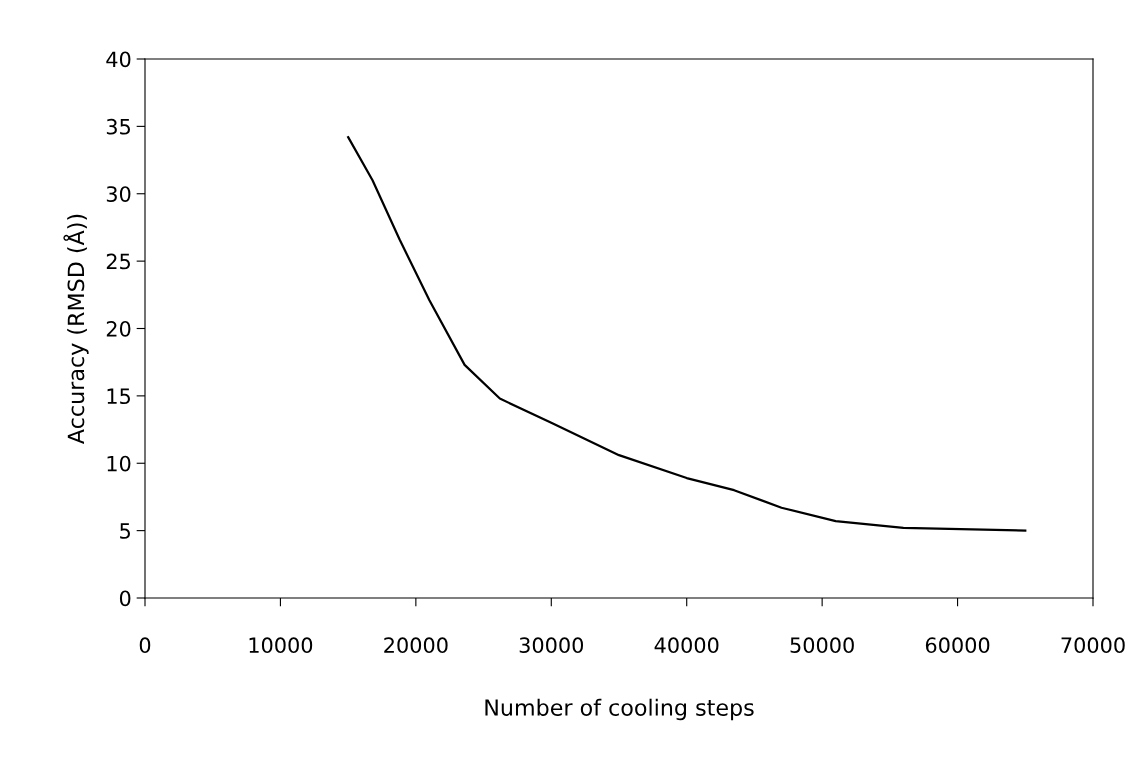 This screenshot has height=762, width=1148. What do you see at coordinates (551, 645) in the screenshot?
I see `x-tick-label: 30000` at bounding box center [551, 645].